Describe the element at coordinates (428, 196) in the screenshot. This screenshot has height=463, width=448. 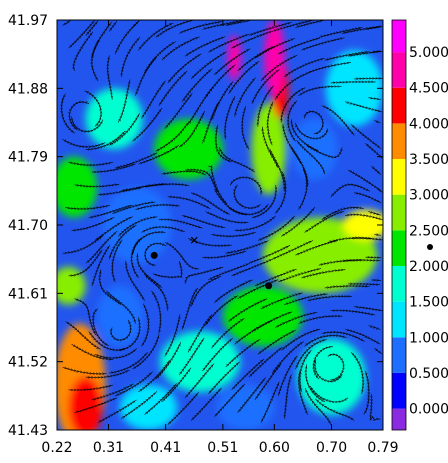
I see `colorbar-label: 3.000` at that location.